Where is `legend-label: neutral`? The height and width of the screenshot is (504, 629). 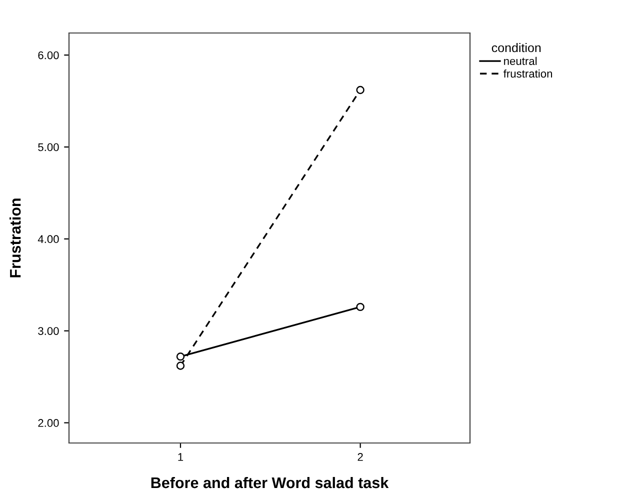
legend-label: neutral is located at coordinates (520, 61).